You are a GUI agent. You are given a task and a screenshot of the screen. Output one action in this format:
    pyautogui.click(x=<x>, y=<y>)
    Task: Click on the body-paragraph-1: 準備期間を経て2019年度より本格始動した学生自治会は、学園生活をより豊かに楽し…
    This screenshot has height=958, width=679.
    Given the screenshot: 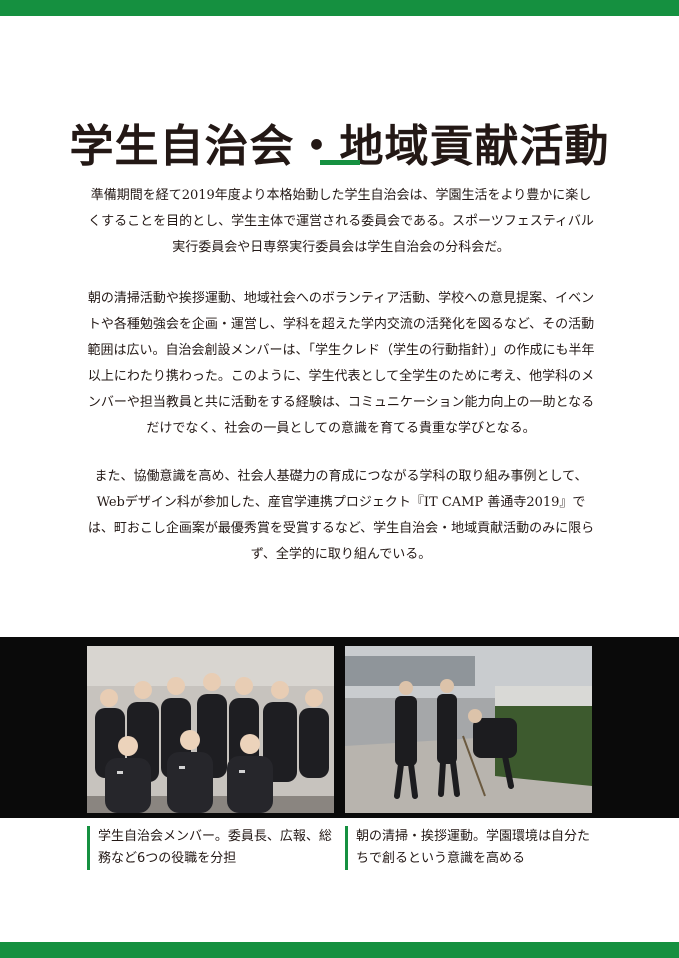 What is the action you would take?
    pyautogui.click(x=341, y=221)
    